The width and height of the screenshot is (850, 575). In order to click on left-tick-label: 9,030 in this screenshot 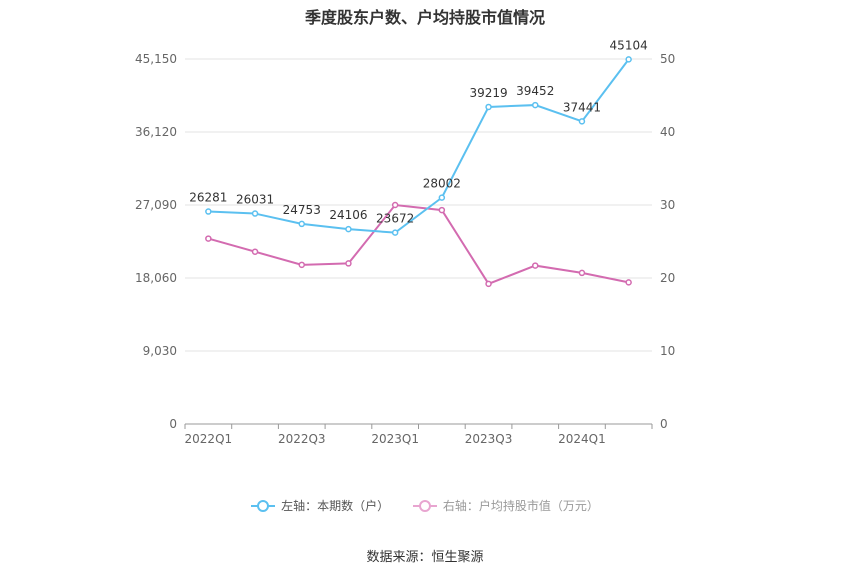, I will do `click(160, 351)`.